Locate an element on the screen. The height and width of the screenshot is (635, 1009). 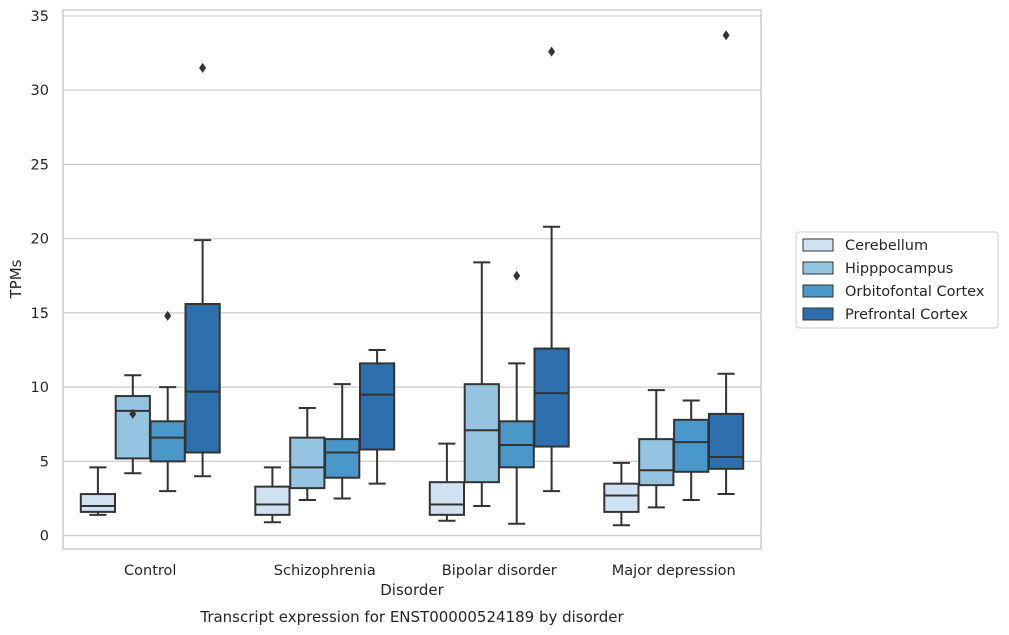
x-tick-label: Major depression is located at coordinates (674, 571).